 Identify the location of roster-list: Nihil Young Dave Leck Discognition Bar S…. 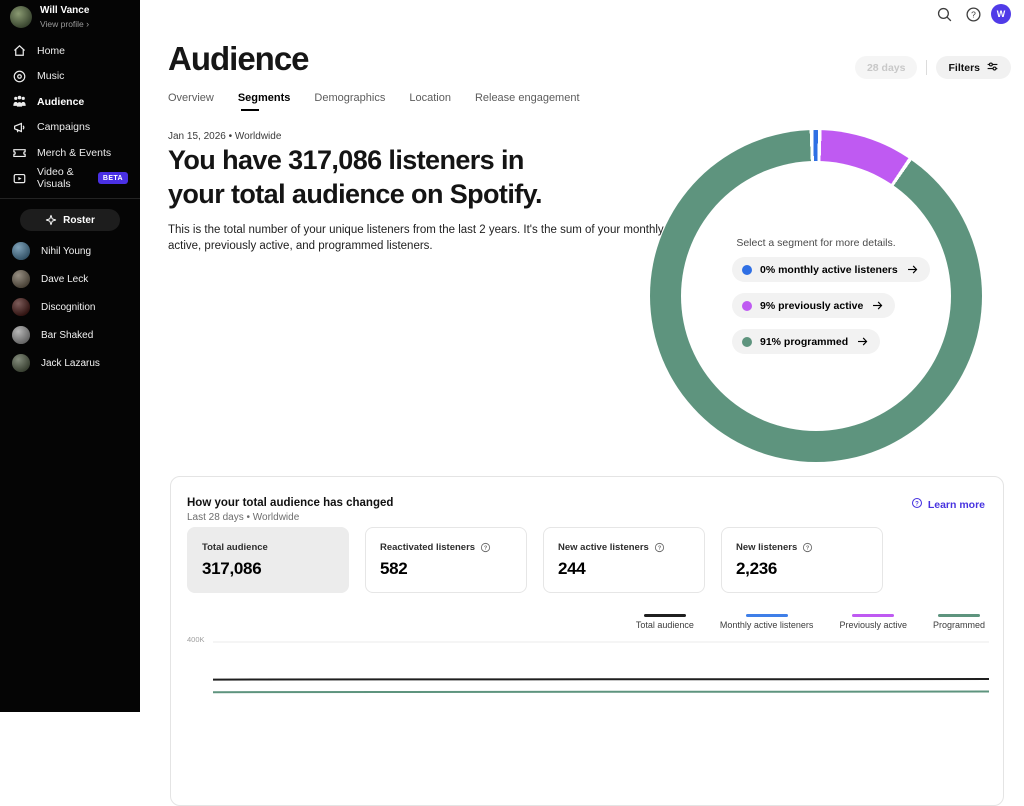
(70, 307).